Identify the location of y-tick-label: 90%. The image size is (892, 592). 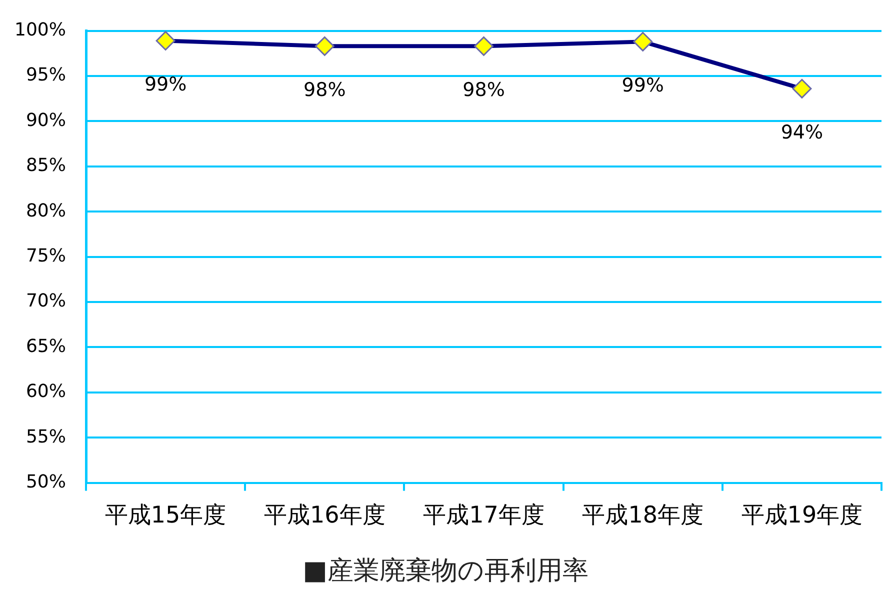
(46, 120).